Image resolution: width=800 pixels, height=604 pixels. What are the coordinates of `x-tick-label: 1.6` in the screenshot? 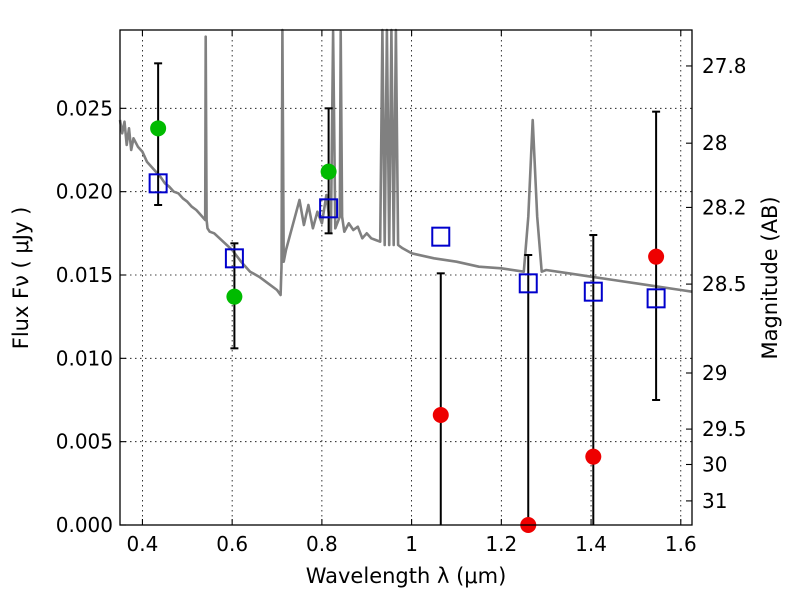 It's located at (681, 544).